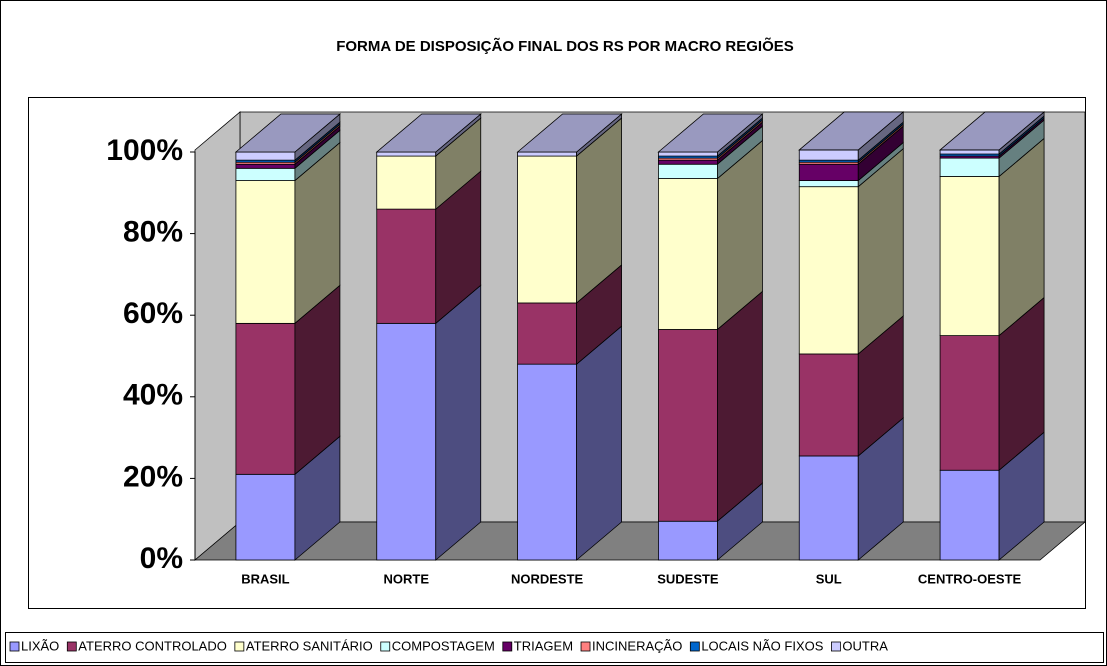 This screenshot has width=1107, height=666. Describe the element at coordinates (217, 336) in the screenshot. I see `side-wall` at that location.